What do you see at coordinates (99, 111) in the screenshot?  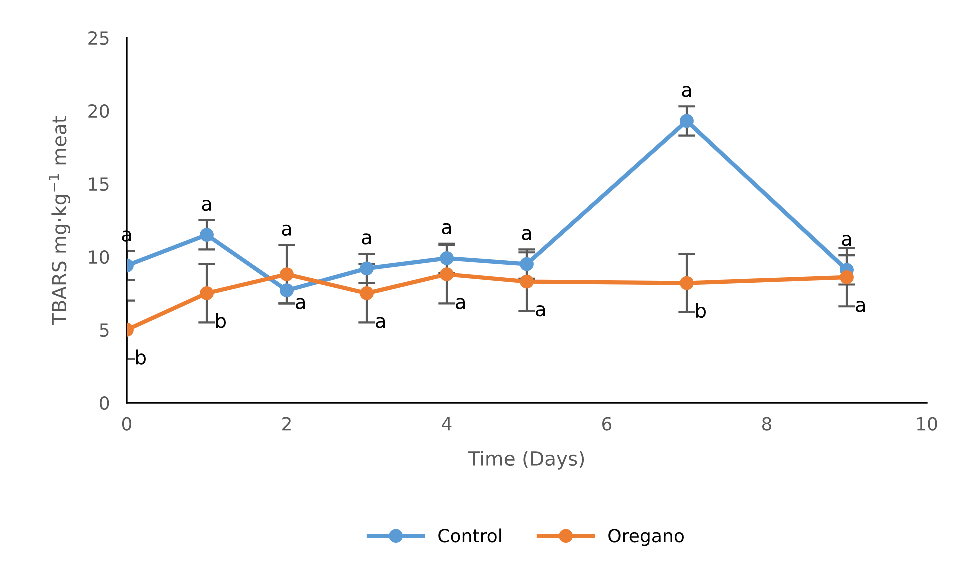 I see `y-tick-label: 20` at bounding box center [99, 111].